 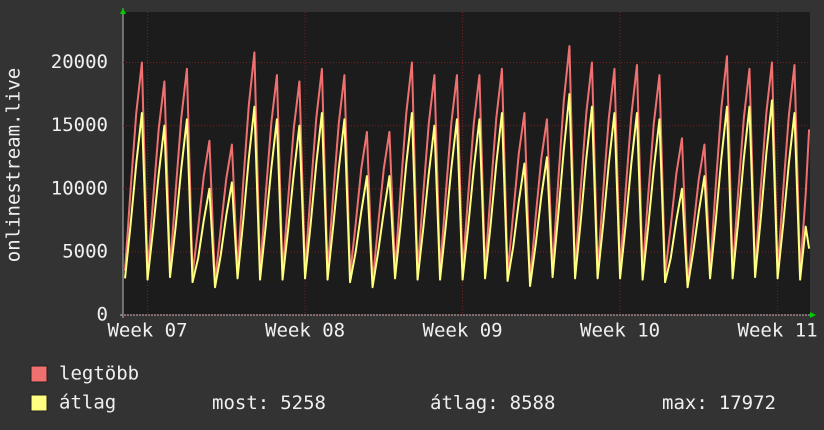 I want to click on legend-stat: most: 5258, so click(x=269, y=403).